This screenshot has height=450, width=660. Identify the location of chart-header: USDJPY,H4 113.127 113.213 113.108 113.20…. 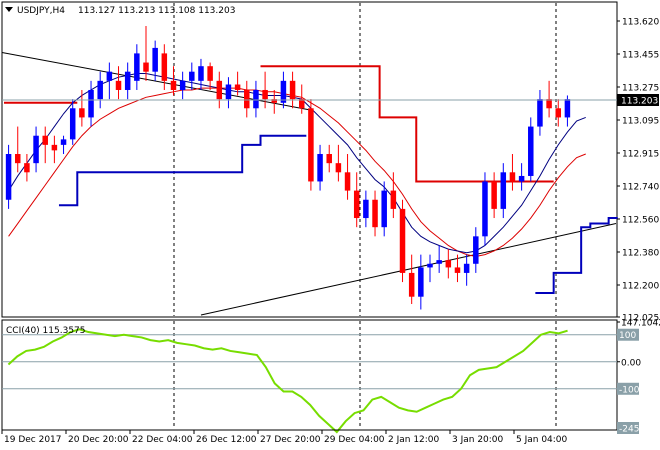
(120, 11).